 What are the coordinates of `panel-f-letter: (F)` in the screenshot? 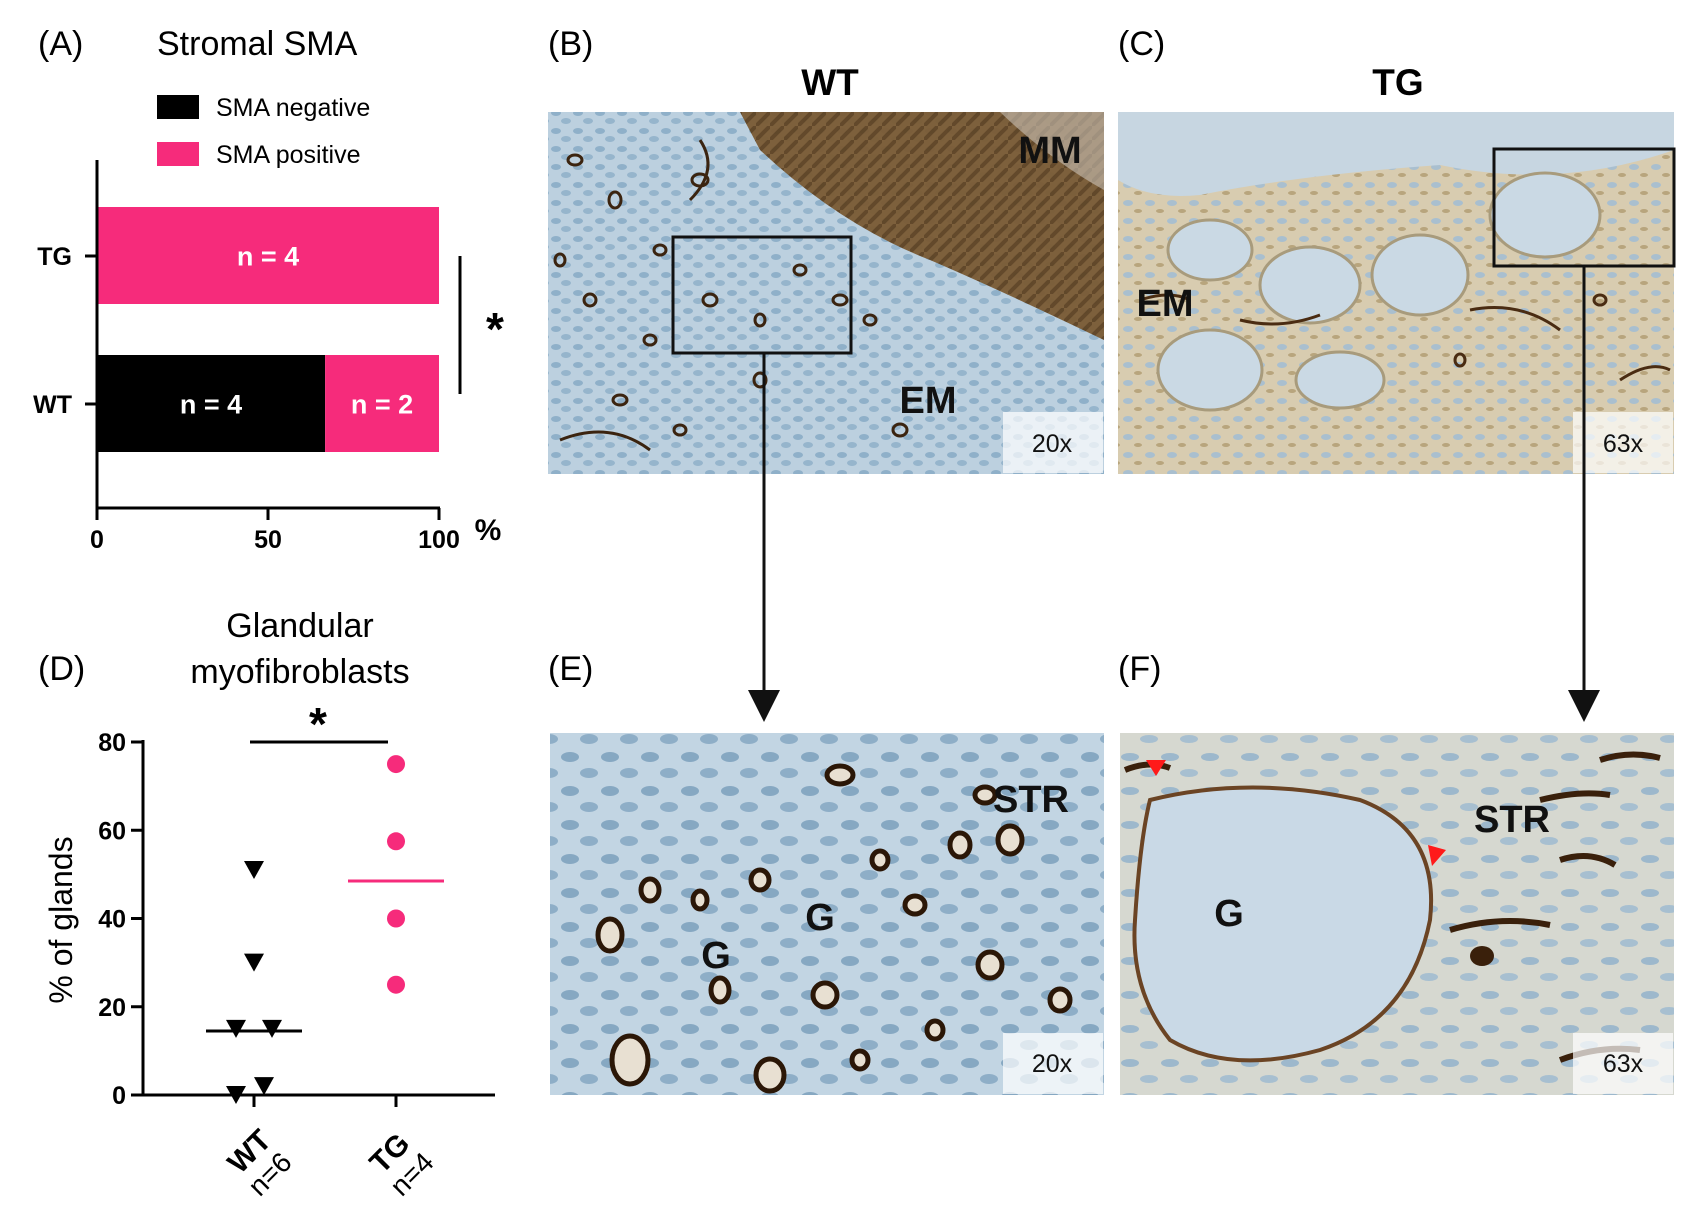 It's located at (1139, 669).